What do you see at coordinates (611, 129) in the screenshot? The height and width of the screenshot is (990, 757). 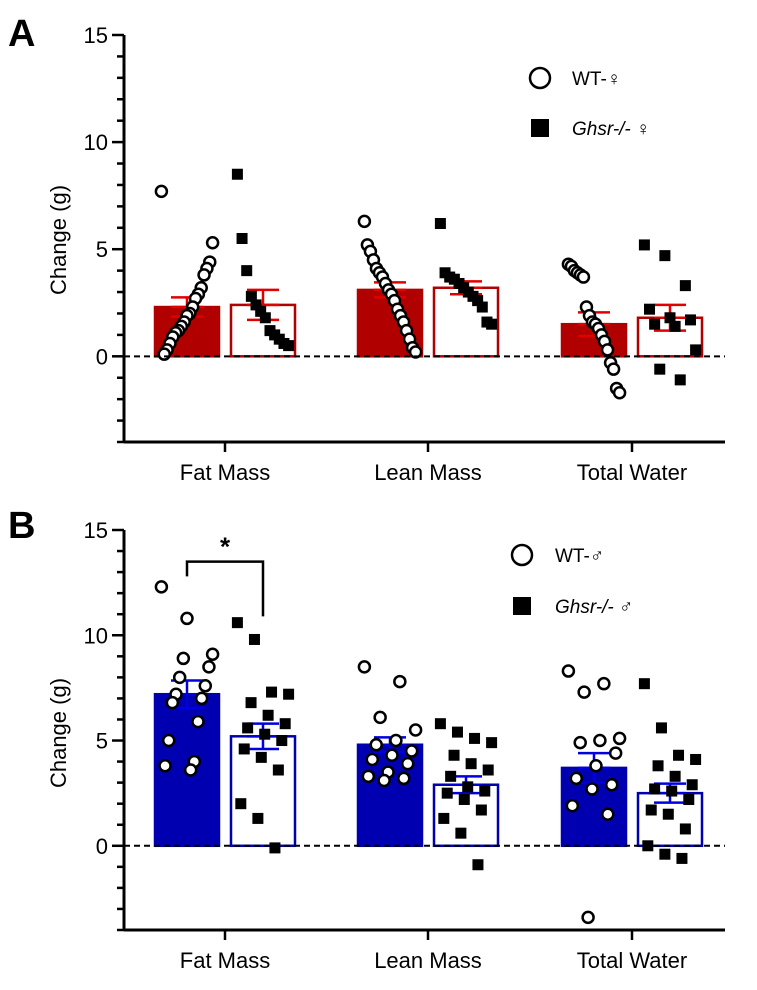 I see `legend-label-ghsr: Ghsr-/- ♀` at bounding box center [611, 129].